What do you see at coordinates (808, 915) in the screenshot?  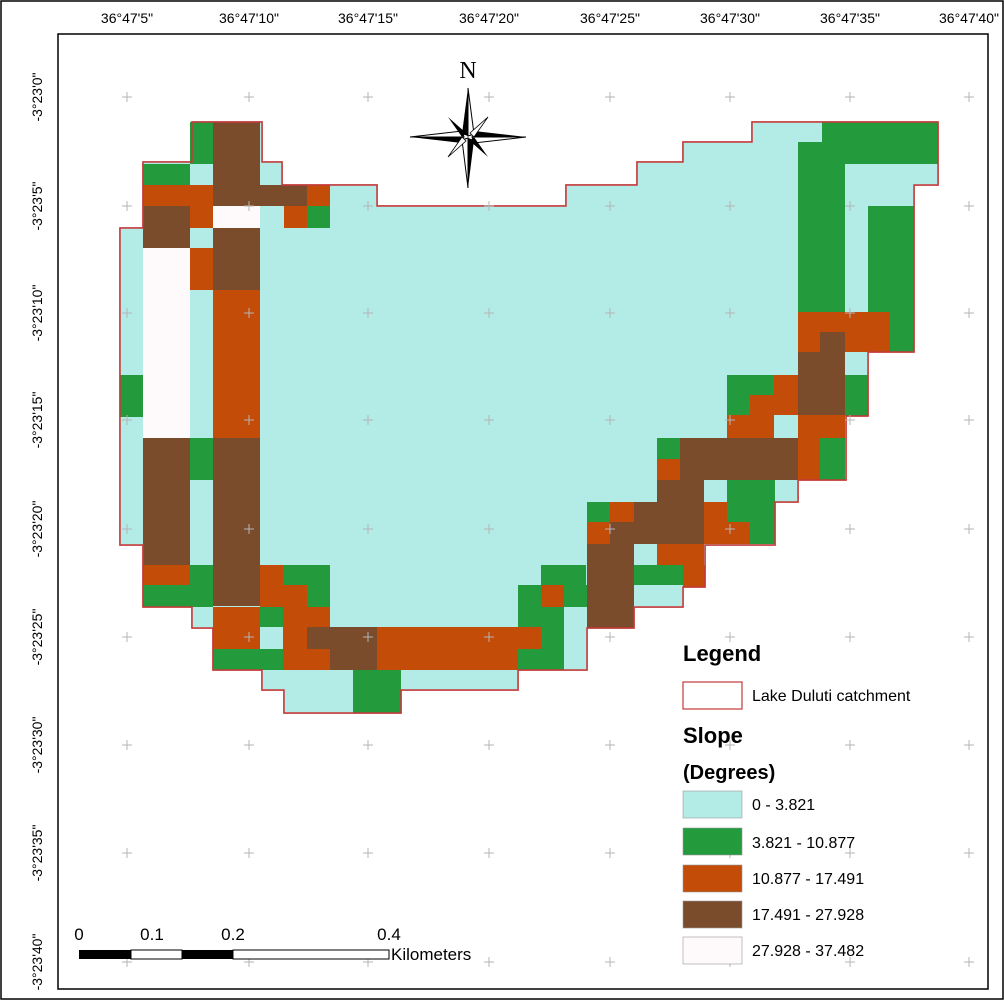 I see `legend-class-label: 17.491 - 27.928` at bounding box center [808, 915].